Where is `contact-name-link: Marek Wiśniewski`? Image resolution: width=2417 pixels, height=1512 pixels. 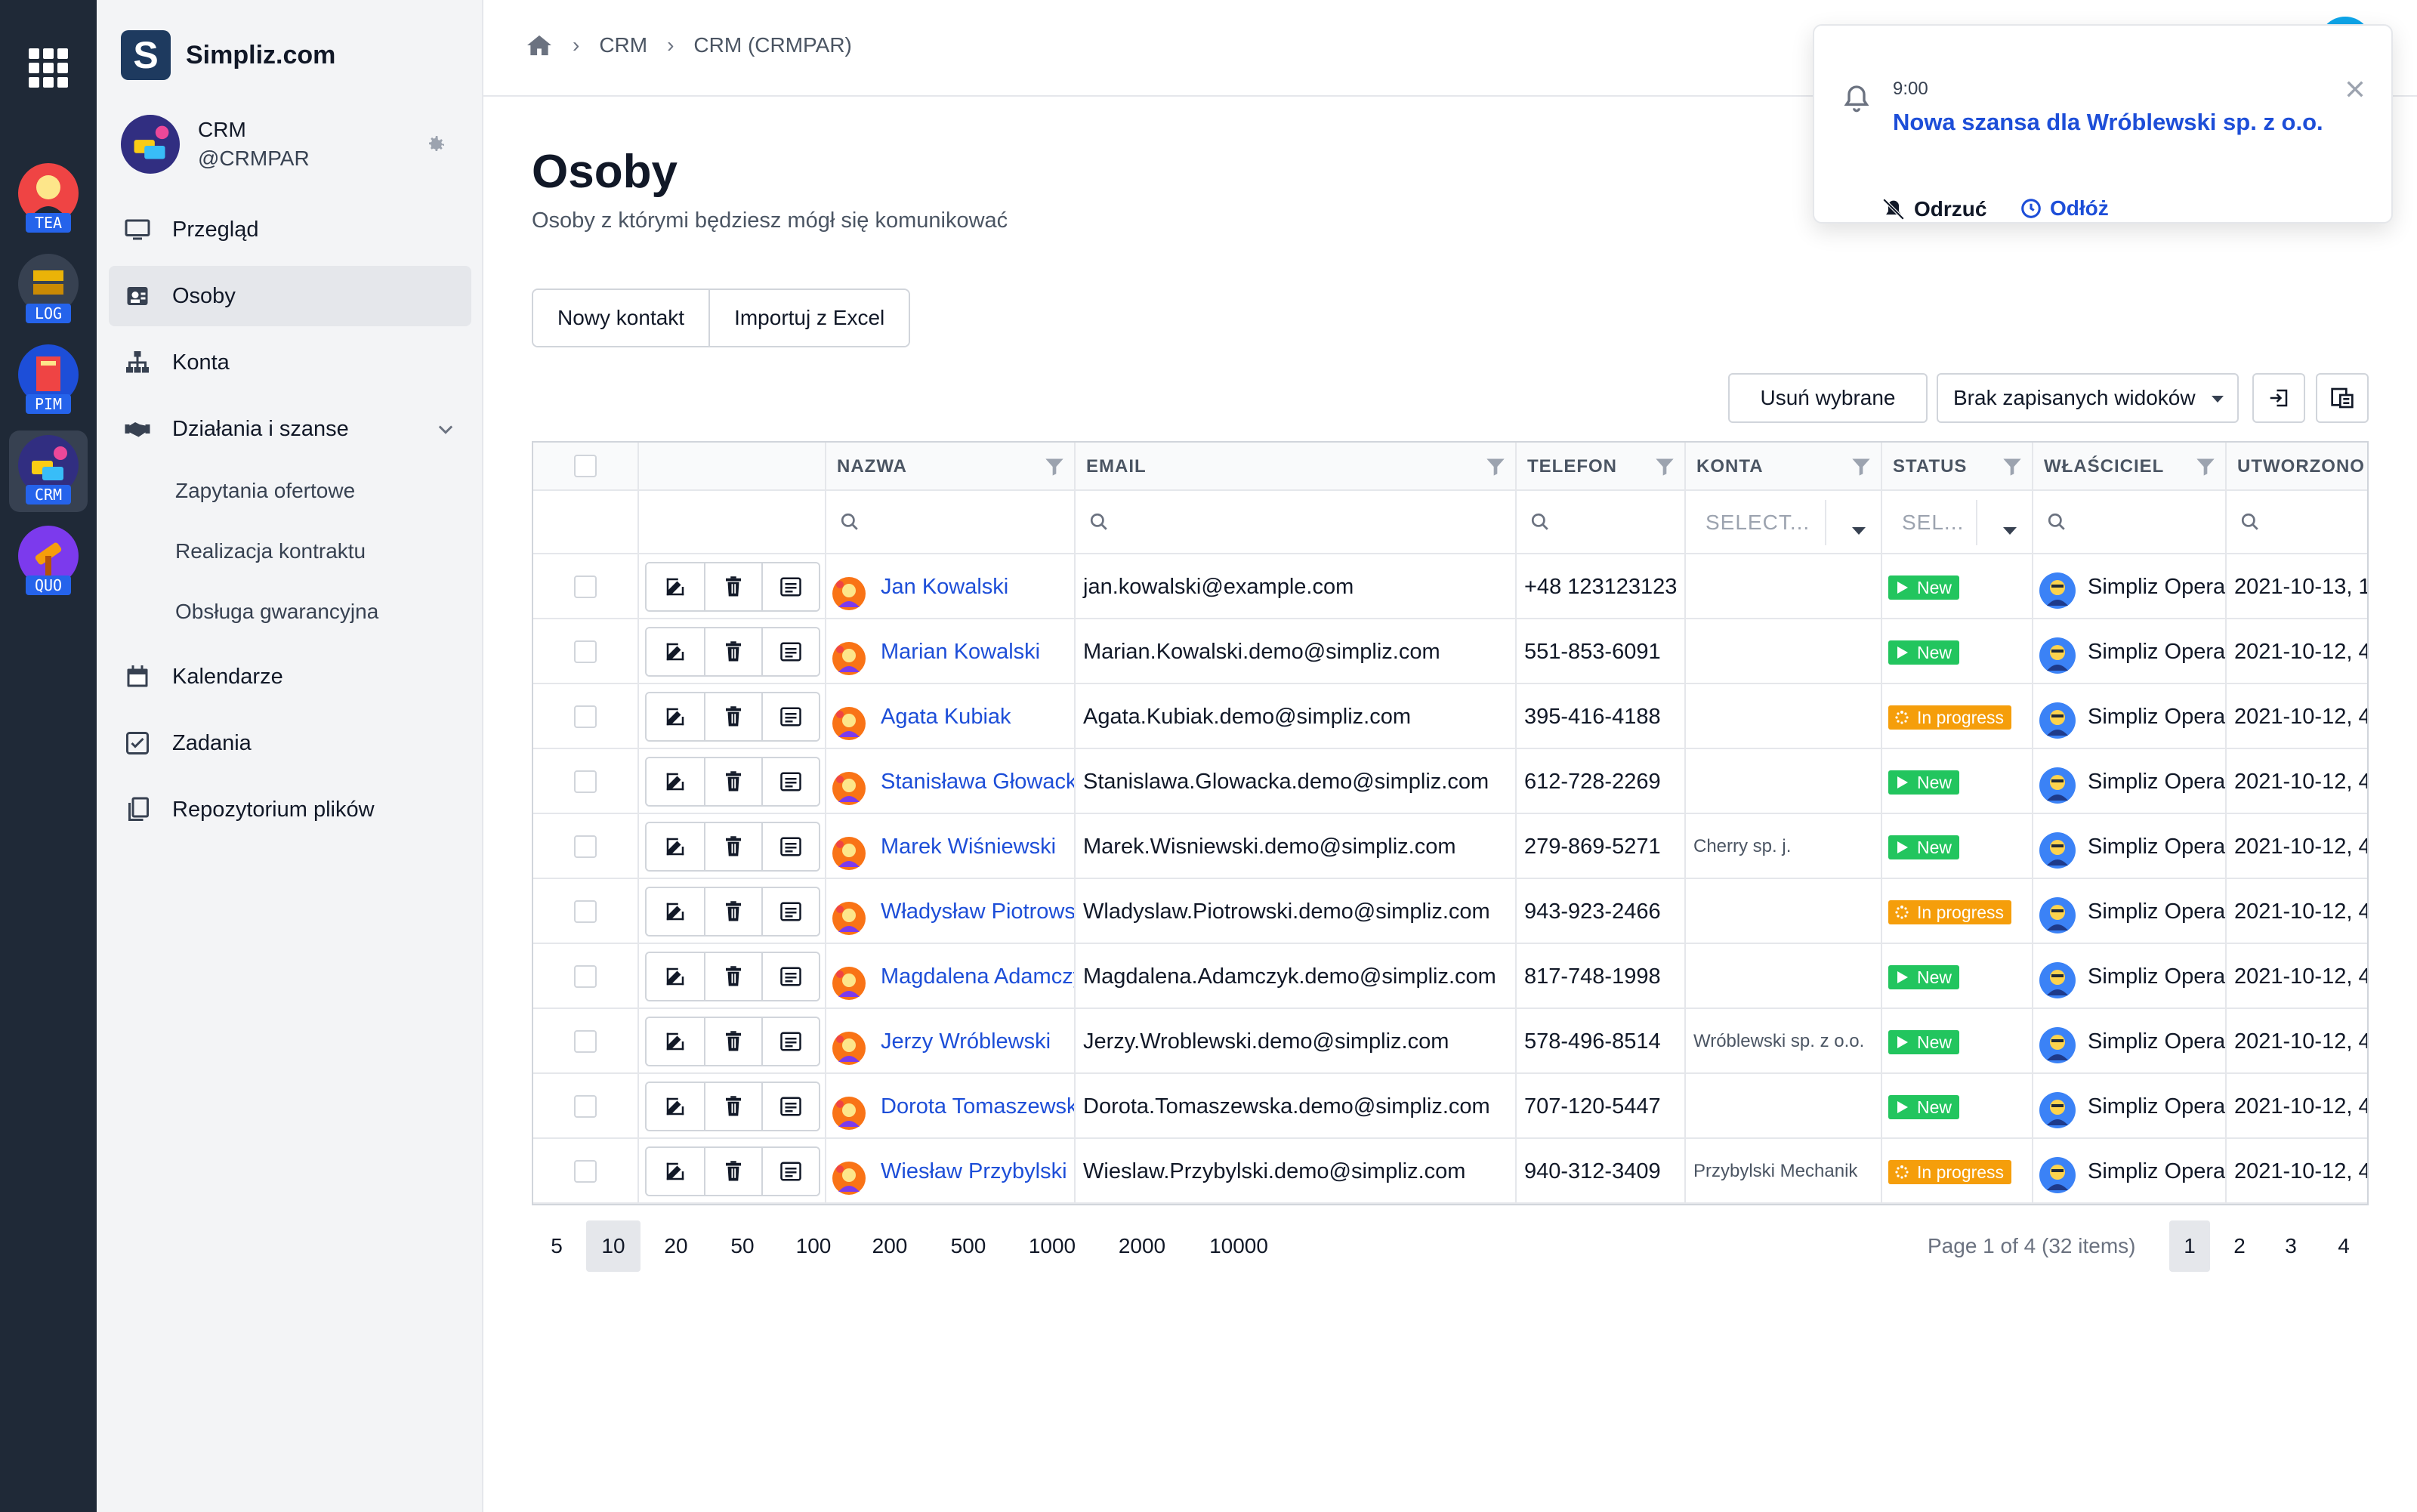 contact-name-link: Marek Wiśniewski is located at coordinates (969, 847).